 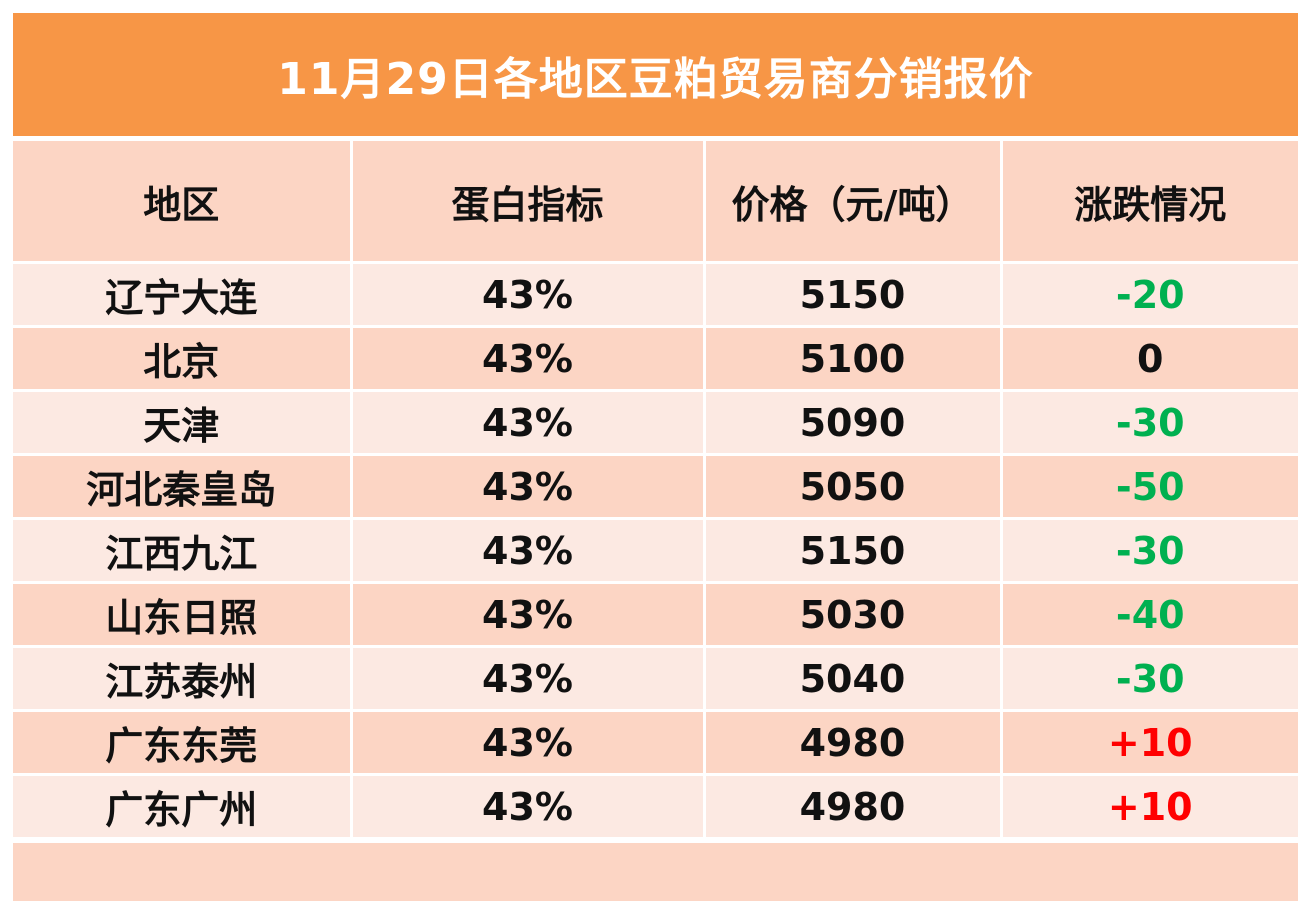 I want to click on cell-region: 广东广州, so click(x=182, y=807).